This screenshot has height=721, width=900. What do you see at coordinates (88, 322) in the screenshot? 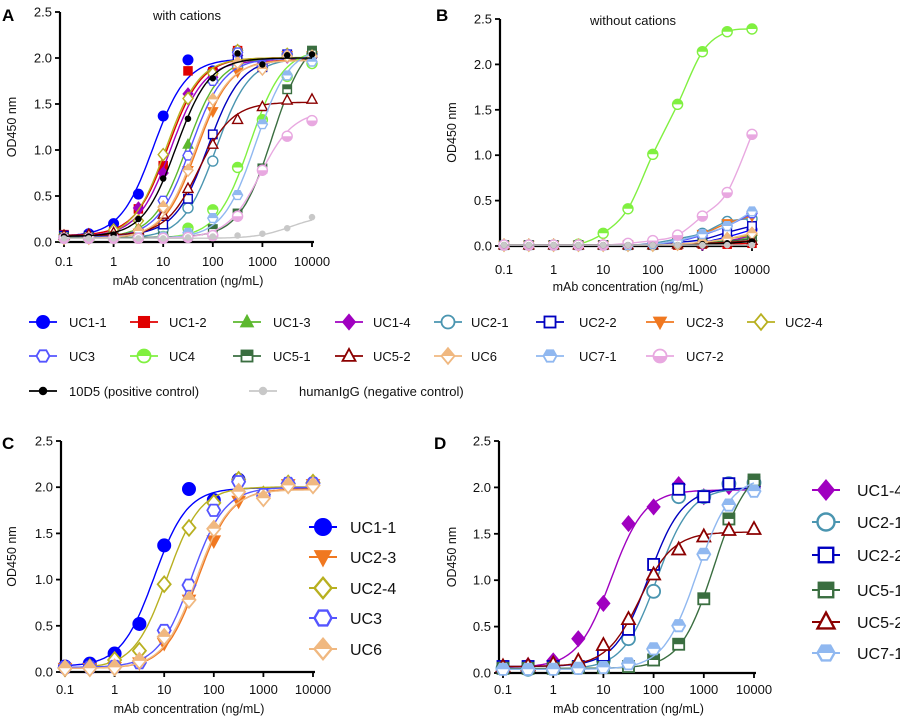
I see `legend-label: UC1-1` at bounding box center [88, 322].